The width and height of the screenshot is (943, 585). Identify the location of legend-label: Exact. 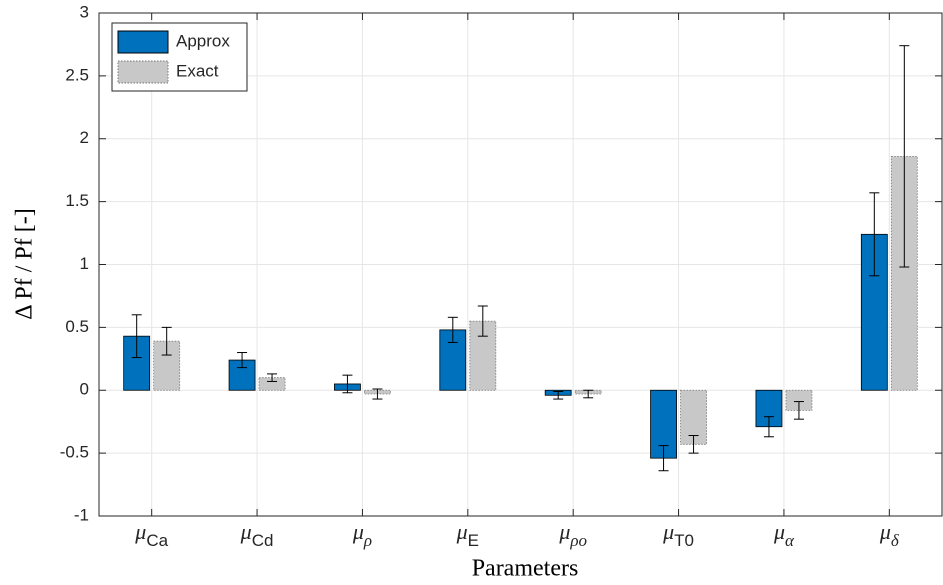
(197, 70).